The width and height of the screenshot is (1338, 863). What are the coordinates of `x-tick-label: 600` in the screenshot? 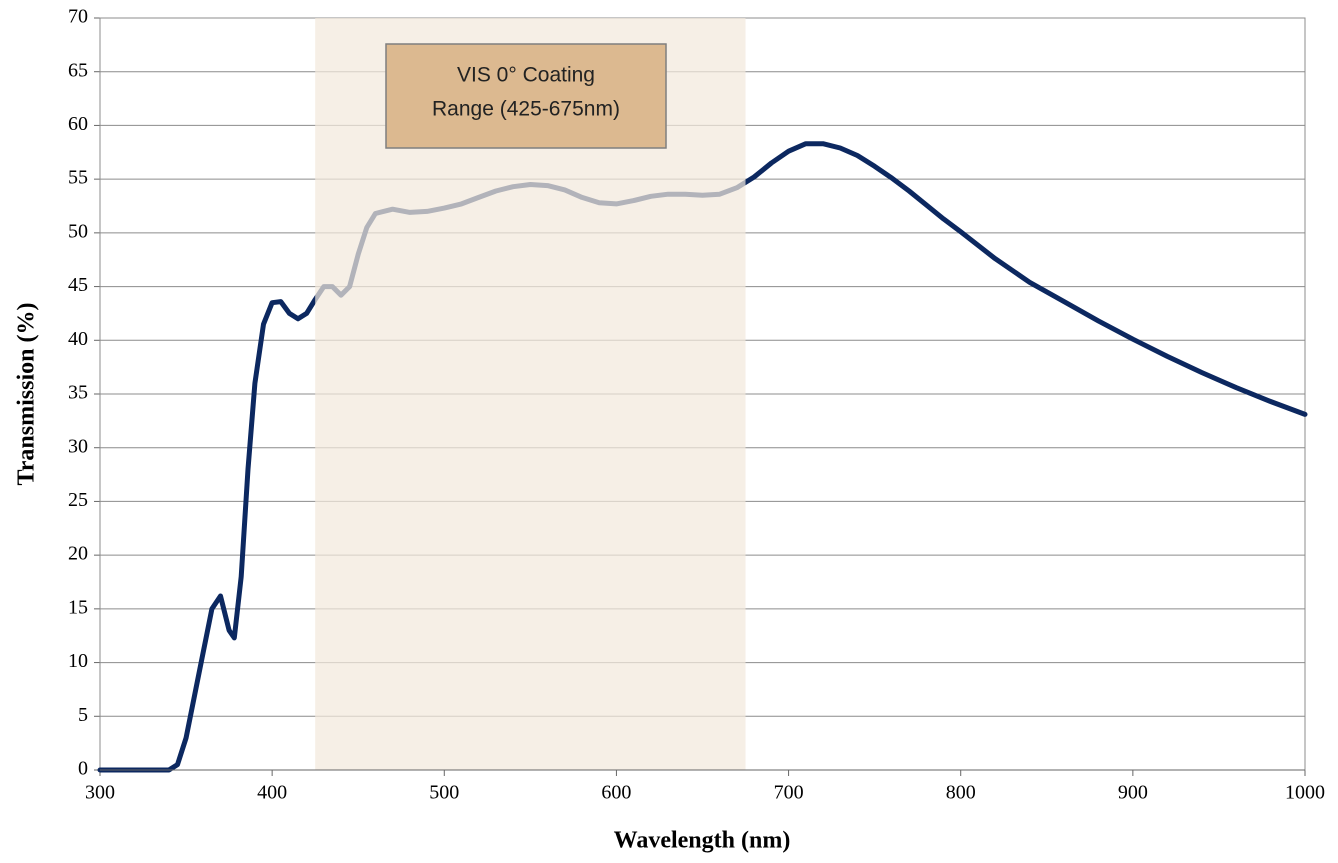 It's located at (616, 793).